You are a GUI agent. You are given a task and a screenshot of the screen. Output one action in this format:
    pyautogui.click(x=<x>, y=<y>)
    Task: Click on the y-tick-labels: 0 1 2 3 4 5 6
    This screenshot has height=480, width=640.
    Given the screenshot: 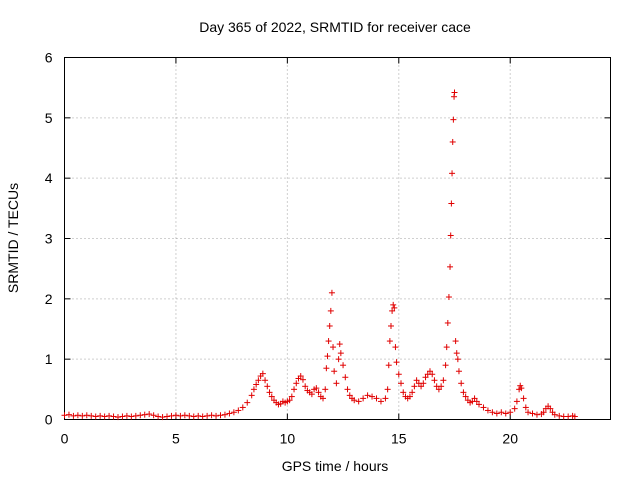 What is the action you would take?
    pyautogui.click(x=49, y=239)
    